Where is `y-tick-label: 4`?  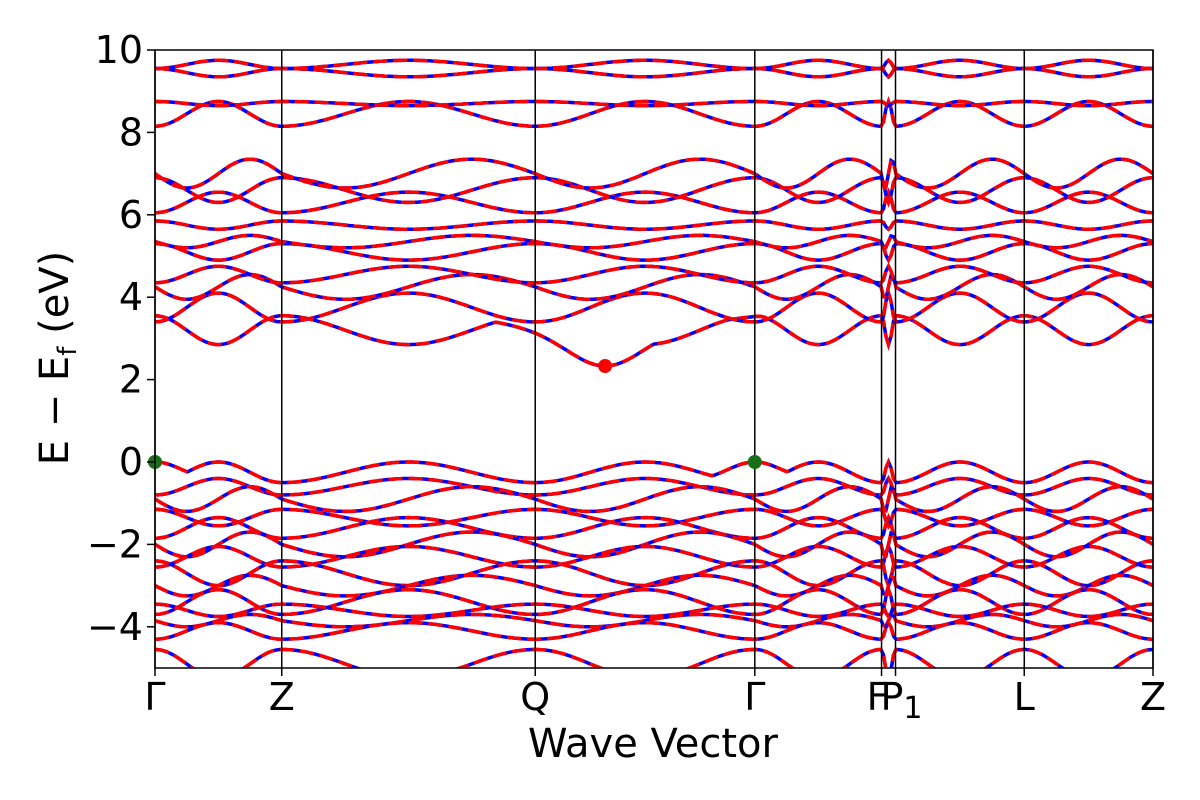
y-tick-label: 4 is located at coordinates (131, 297).